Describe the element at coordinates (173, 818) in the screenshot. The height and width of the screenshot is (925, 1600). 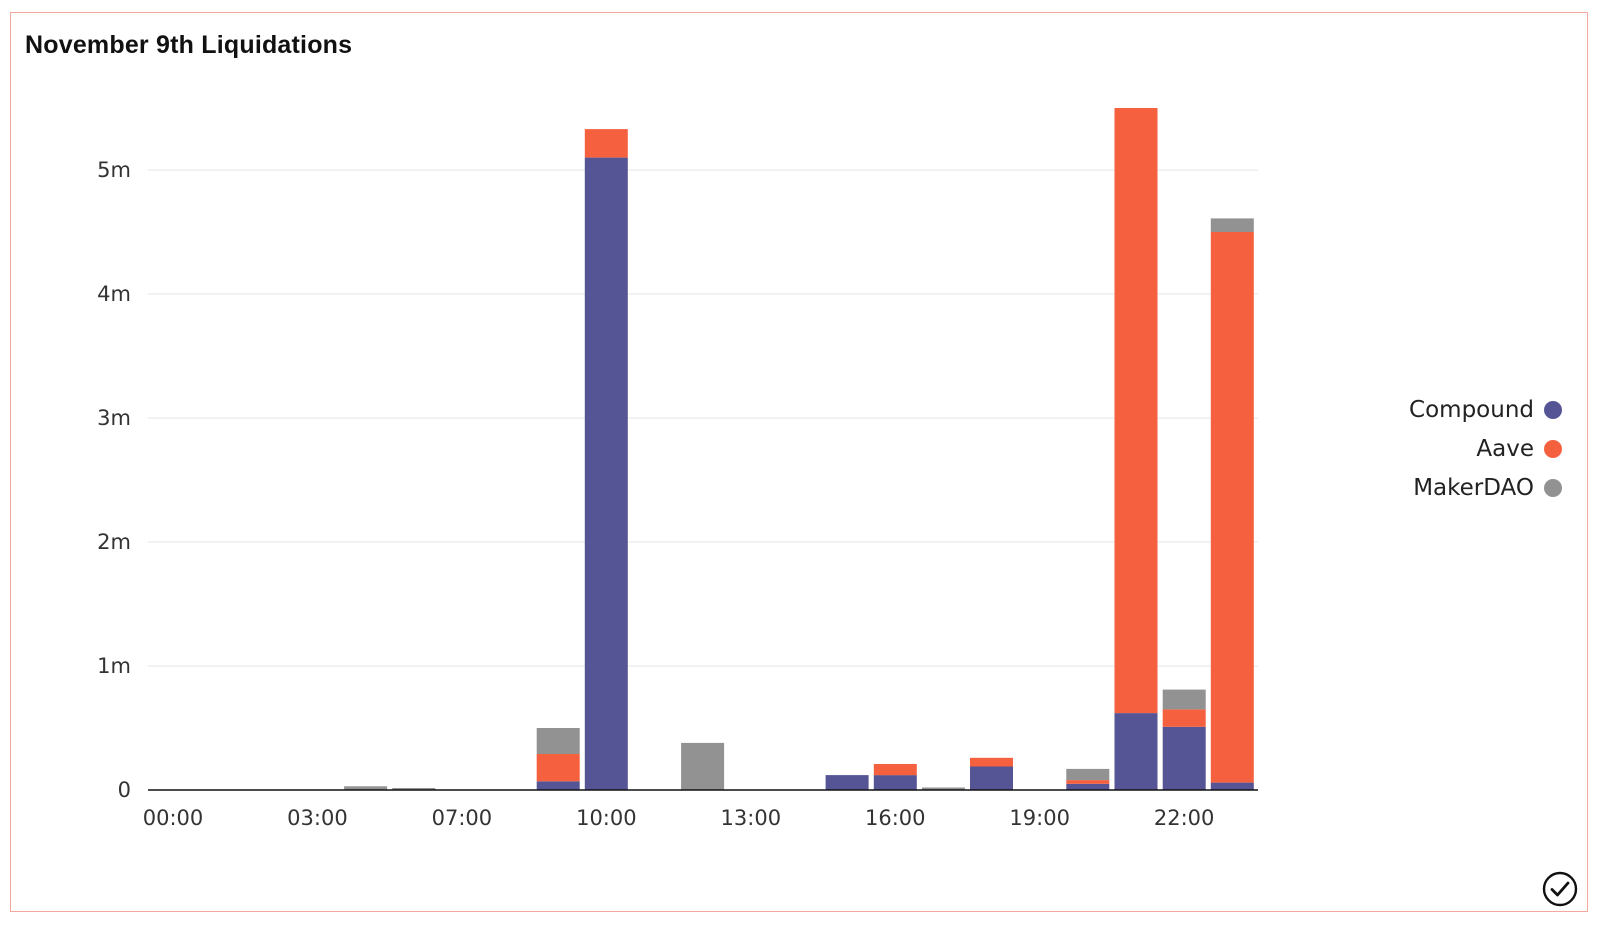
I see `x-tick-label: 00:00` at that location.